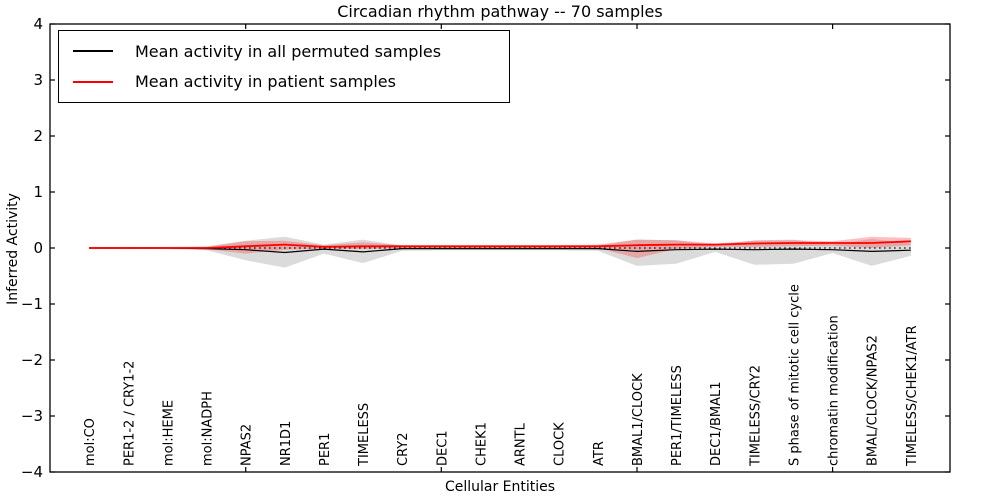  I want to click on x-category-label: NPAS2, so click(247, 445).